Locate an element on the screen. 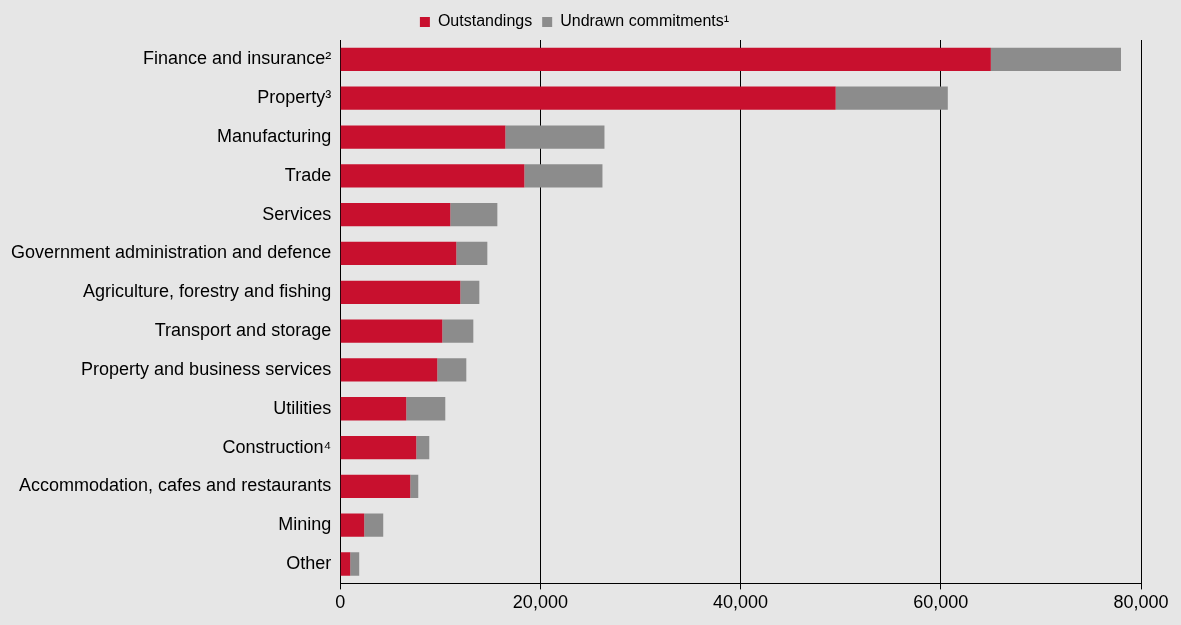  y-tick-label: Property³ is located at coordinates (294, 97).